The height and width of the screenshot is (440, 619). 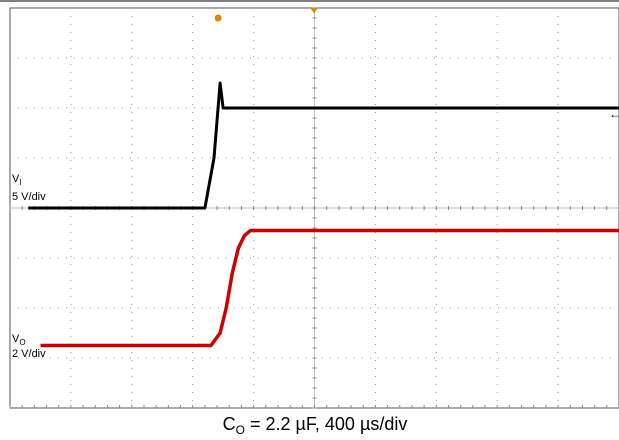 What do you see at coordinates (16, 339) in the screenshot?
I see `vo-main: V` at bounding box center [16, 339].